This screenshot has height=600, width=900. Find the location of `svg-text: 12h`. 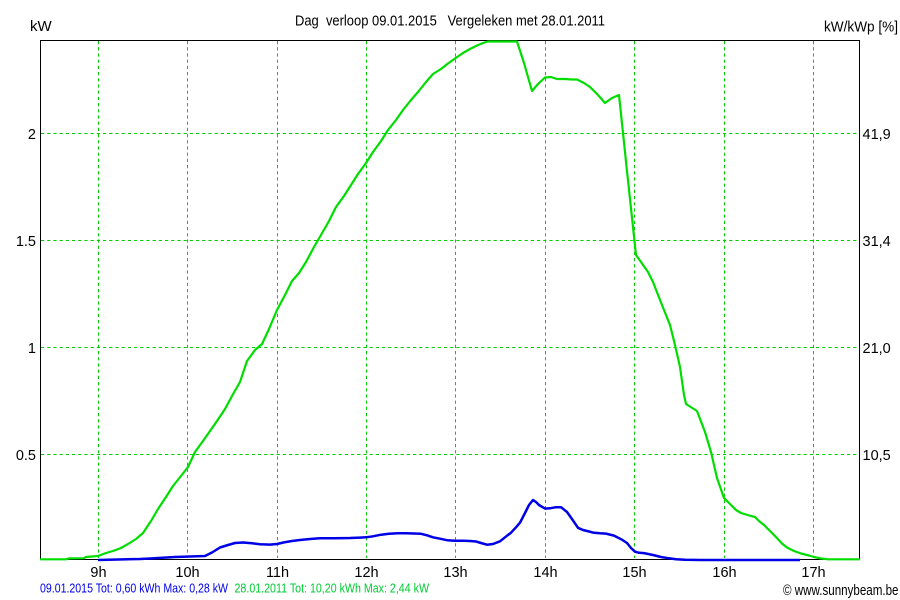

svg-text: 12h is located at coordinates (366, 573).